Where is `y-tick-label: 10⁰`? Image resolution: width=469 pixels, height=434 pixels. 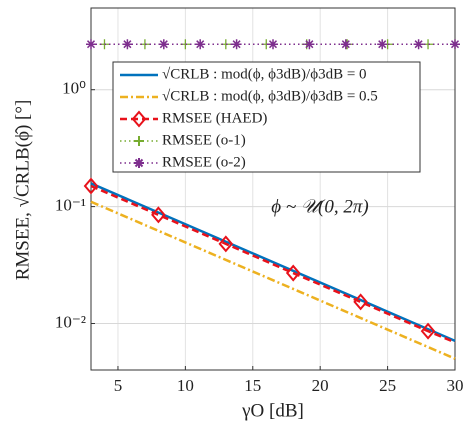
y-tick-label: 10⁰ is located at coordinates (74, 88).